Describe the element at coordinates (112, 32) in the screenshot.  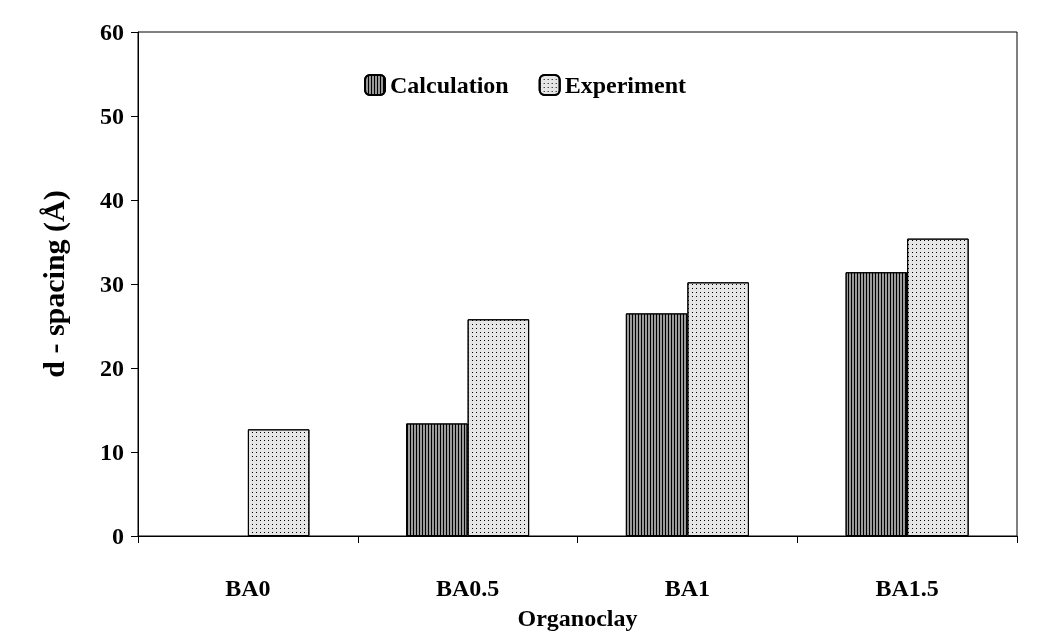
I see `y-tick-label: 60` at that location.